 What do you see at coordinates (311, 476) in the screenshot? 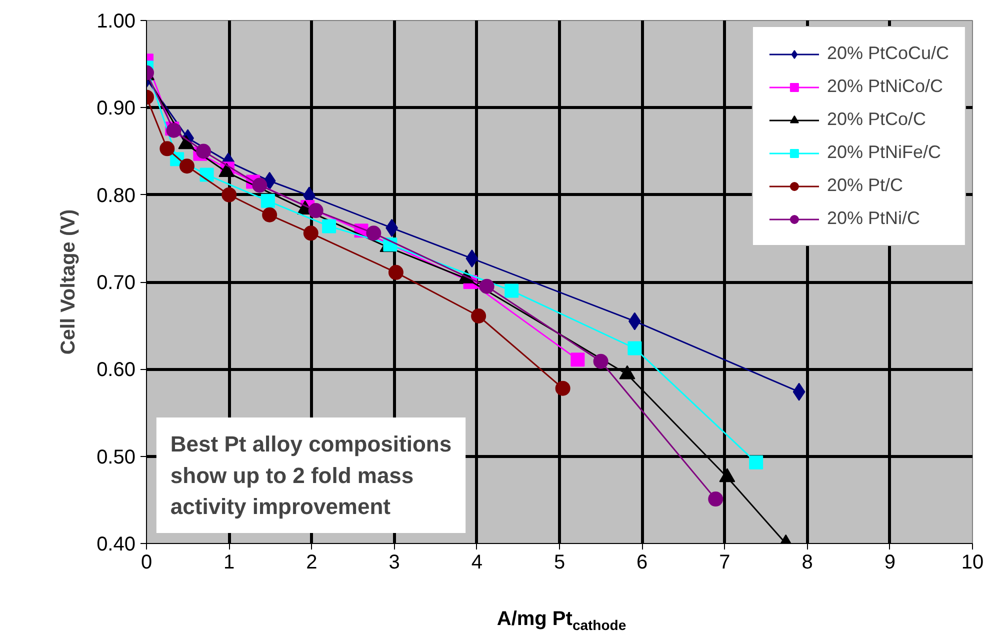
I see `annotation: Best Pt alloy compositions show up to 2 fold mass activity improvement` at bounding box center [311, 476].